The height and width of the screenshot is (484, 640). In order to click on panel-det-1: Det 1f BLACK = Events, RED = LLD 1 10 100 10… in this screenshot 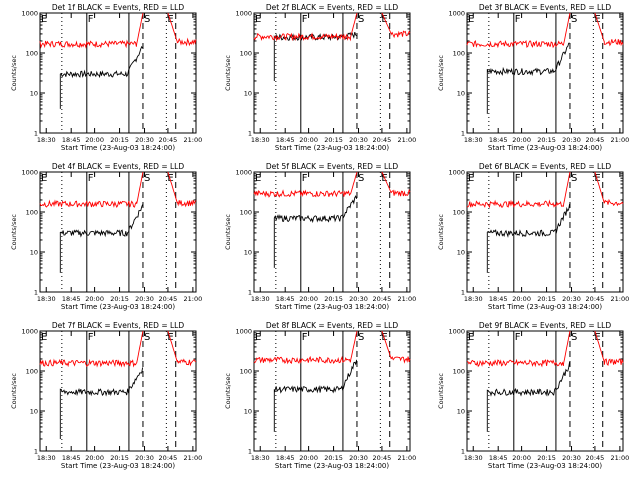, I will do `click(106, 77)`.